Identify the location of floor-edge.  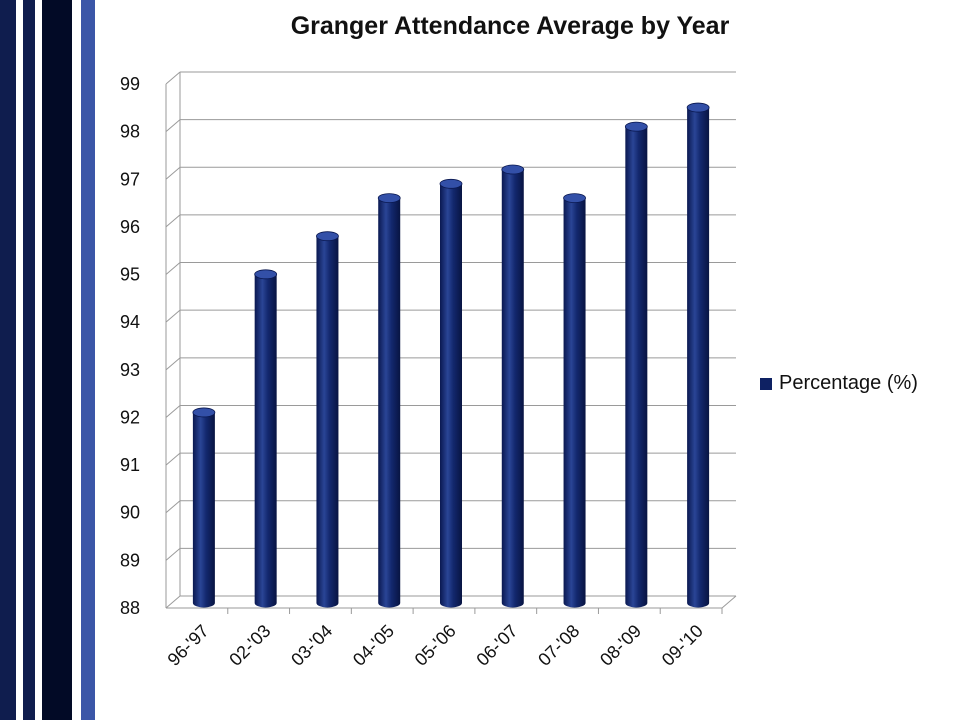
(729, 602).